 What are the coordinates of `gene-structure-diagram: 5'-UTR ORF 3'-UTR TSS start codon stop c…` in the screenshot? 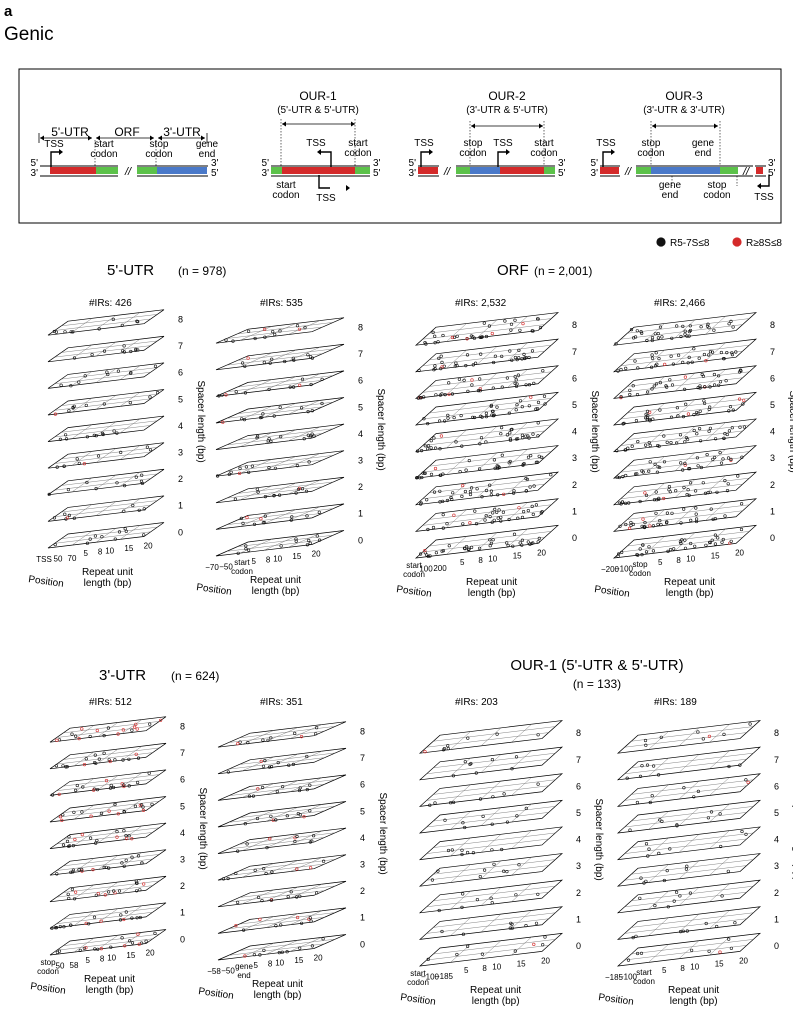 It's located at (125, 152).